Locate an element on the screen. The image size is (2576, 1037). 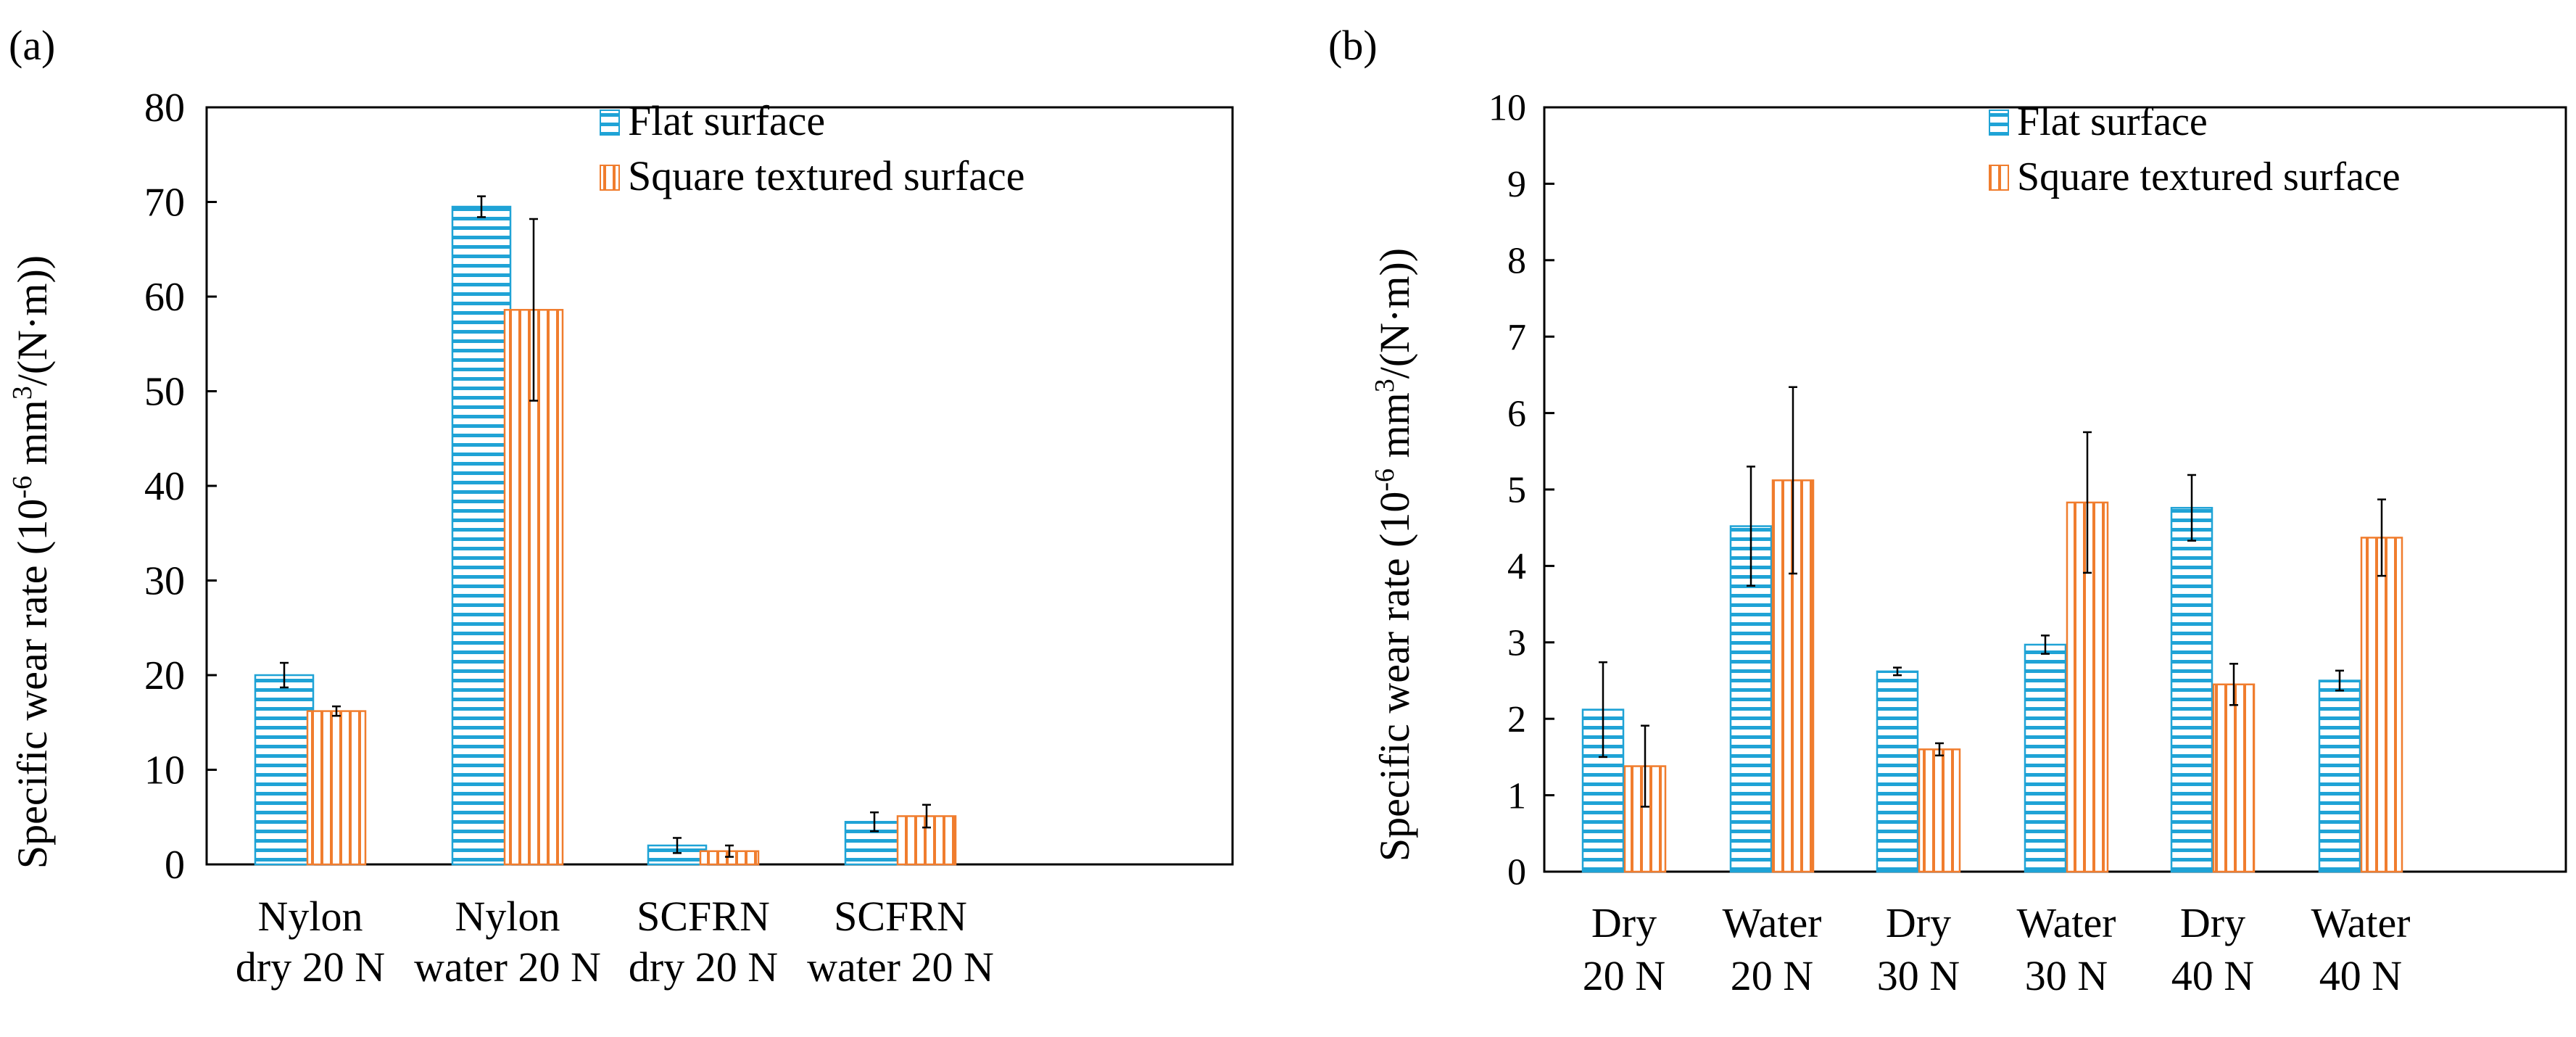
error-bar-a-s0-c1 is located at coordinates (482, 206).